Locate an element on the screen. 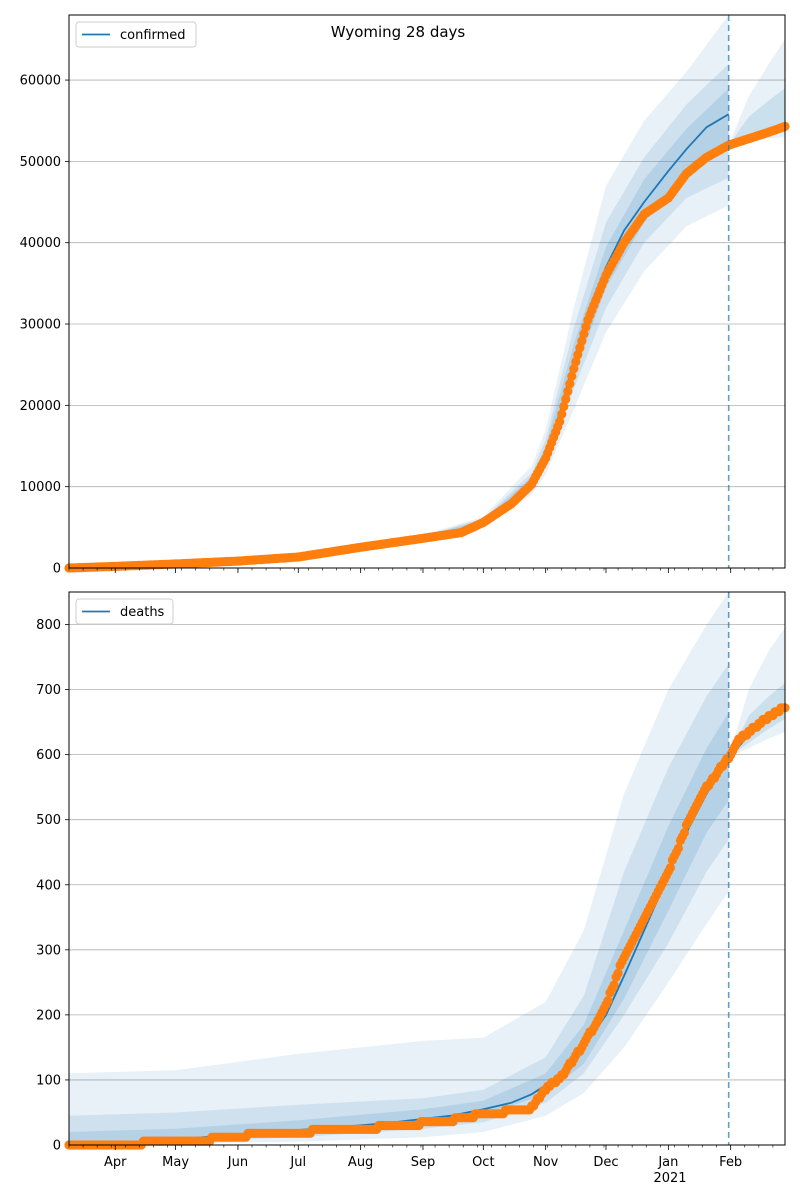 The width and height of the screenshot is (800, 1204). x-tick-label: Feb is located at coordinates (730, 1162).